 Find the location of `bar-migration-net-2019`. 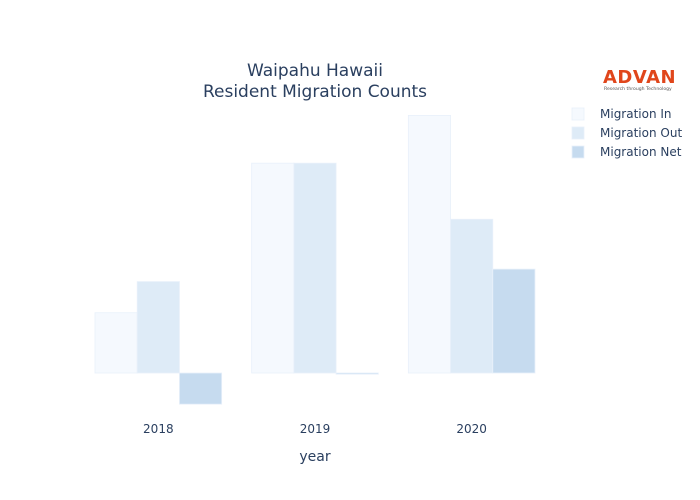

bar-migration-net-2019 is located at coordinates (357, 373).